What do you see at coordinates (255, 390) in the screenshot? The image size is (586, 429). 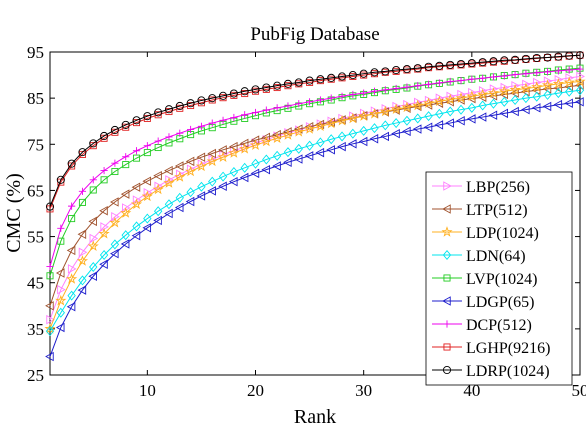 I see `x-tick-label: 20` at bounding box center [255, 390].